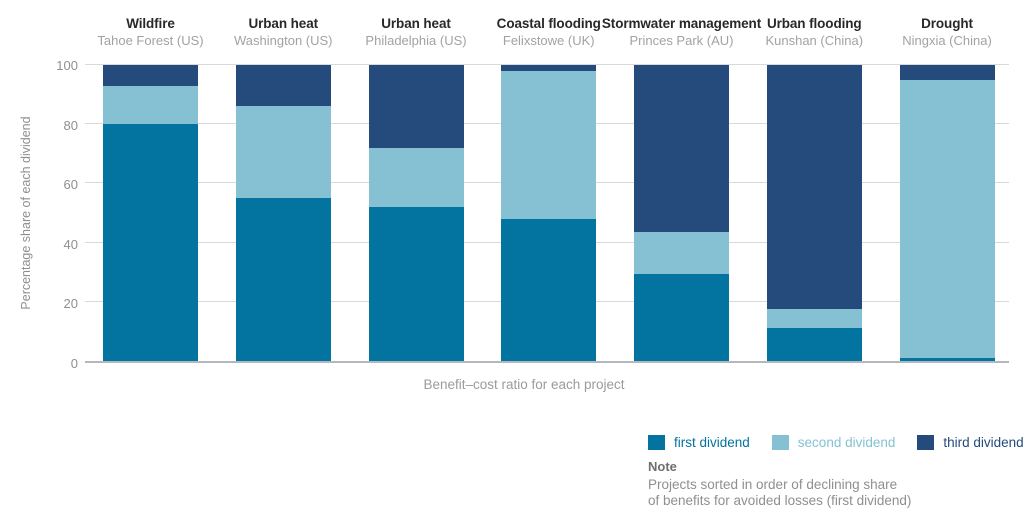 The image size is (1024, 529). I want to click on y-tick-label-100: 100, so click(67, 65).